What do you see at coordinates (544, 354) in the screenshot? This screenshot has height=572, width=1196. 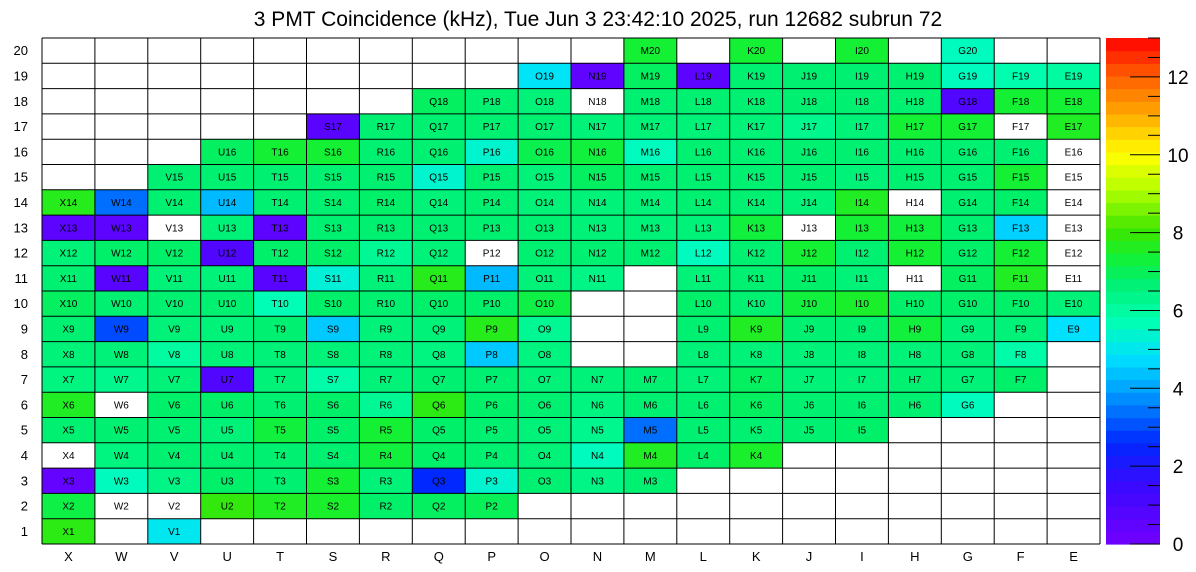 I see `heatmap-cell-O8` at bounding box center [544, 354].